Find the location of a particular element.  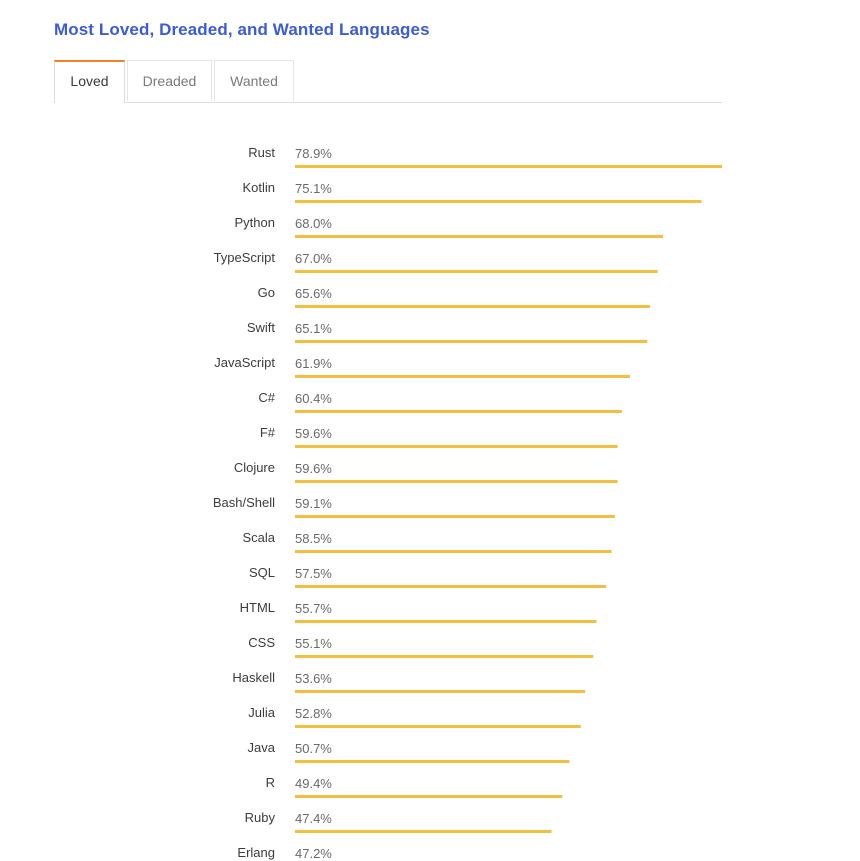

category-label: Rust is located at coordinates (261, 152).